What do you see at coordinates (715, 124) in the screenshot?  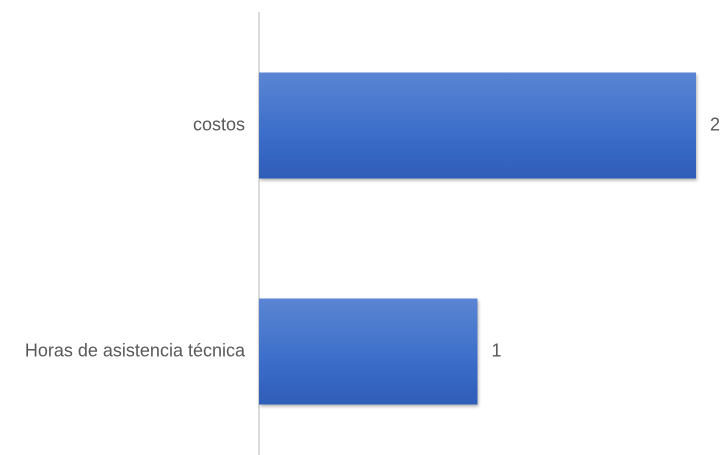 I see `data-label-0: 2` at bounding box center [715, 124].